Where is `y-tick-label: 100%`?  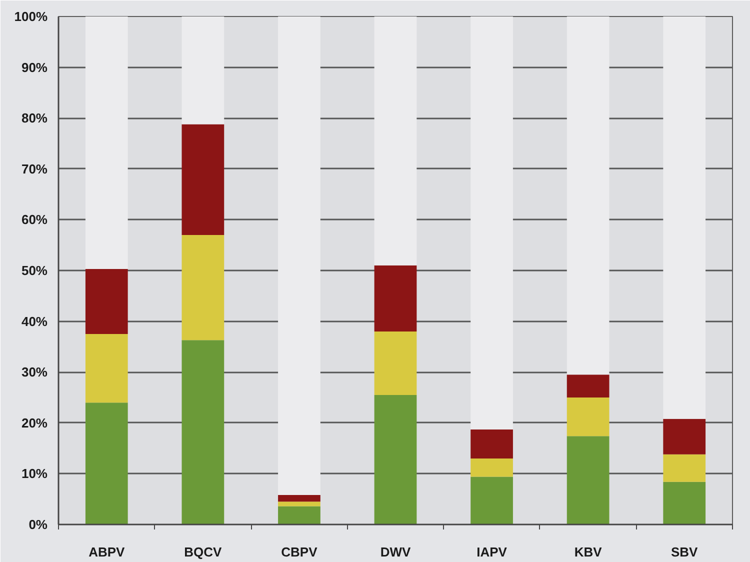
y-tick-label: 100% is located at coordinates (31, 16).